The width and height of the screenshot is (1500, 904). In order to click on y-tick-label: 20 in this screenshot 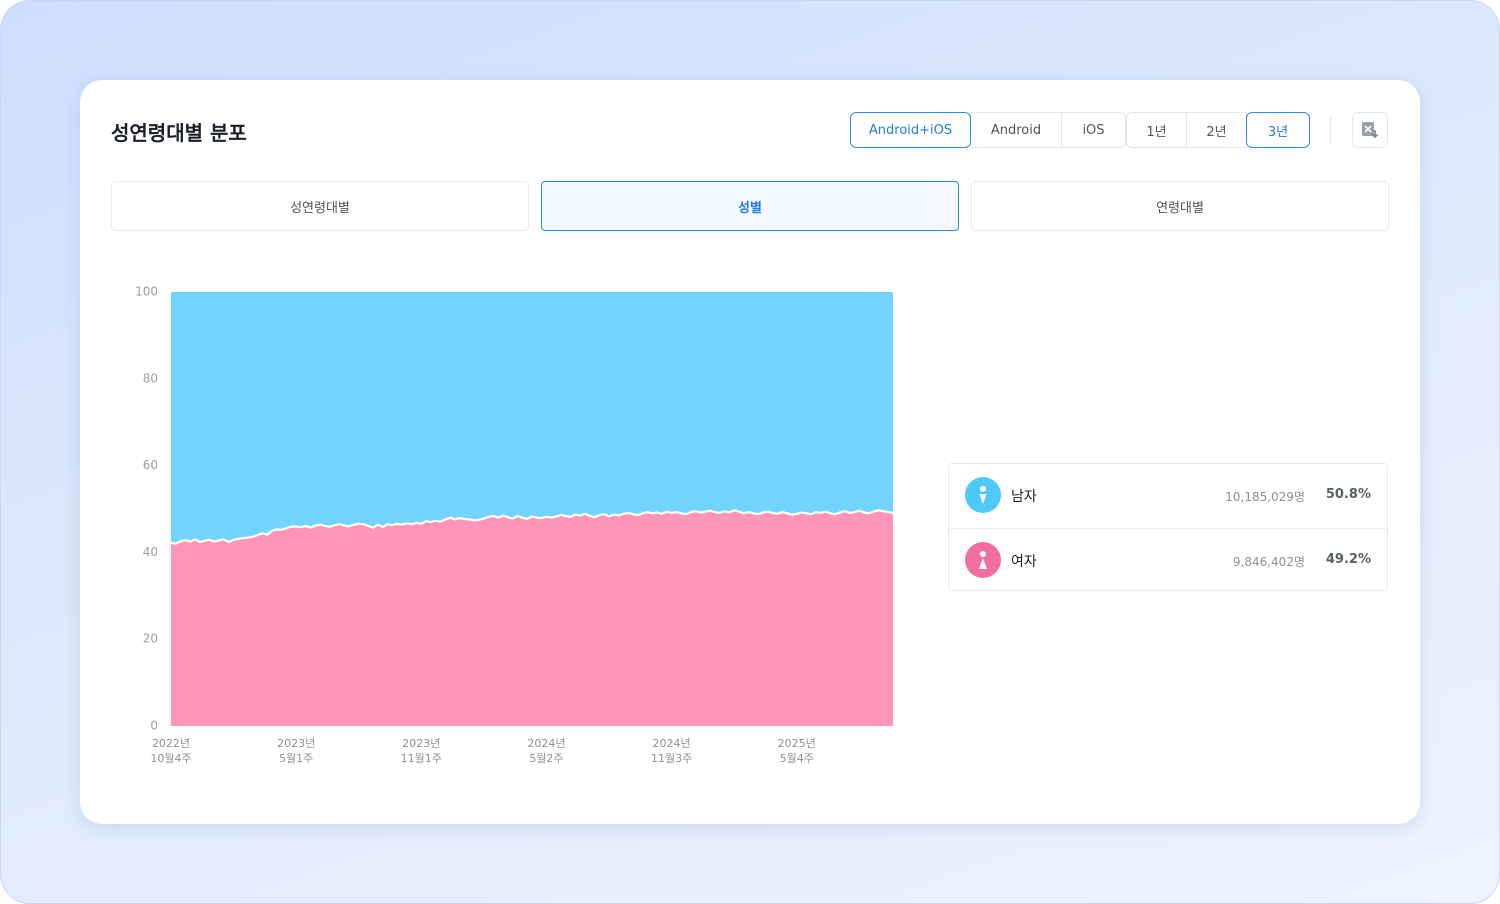, I will do `click(150, 639)`.